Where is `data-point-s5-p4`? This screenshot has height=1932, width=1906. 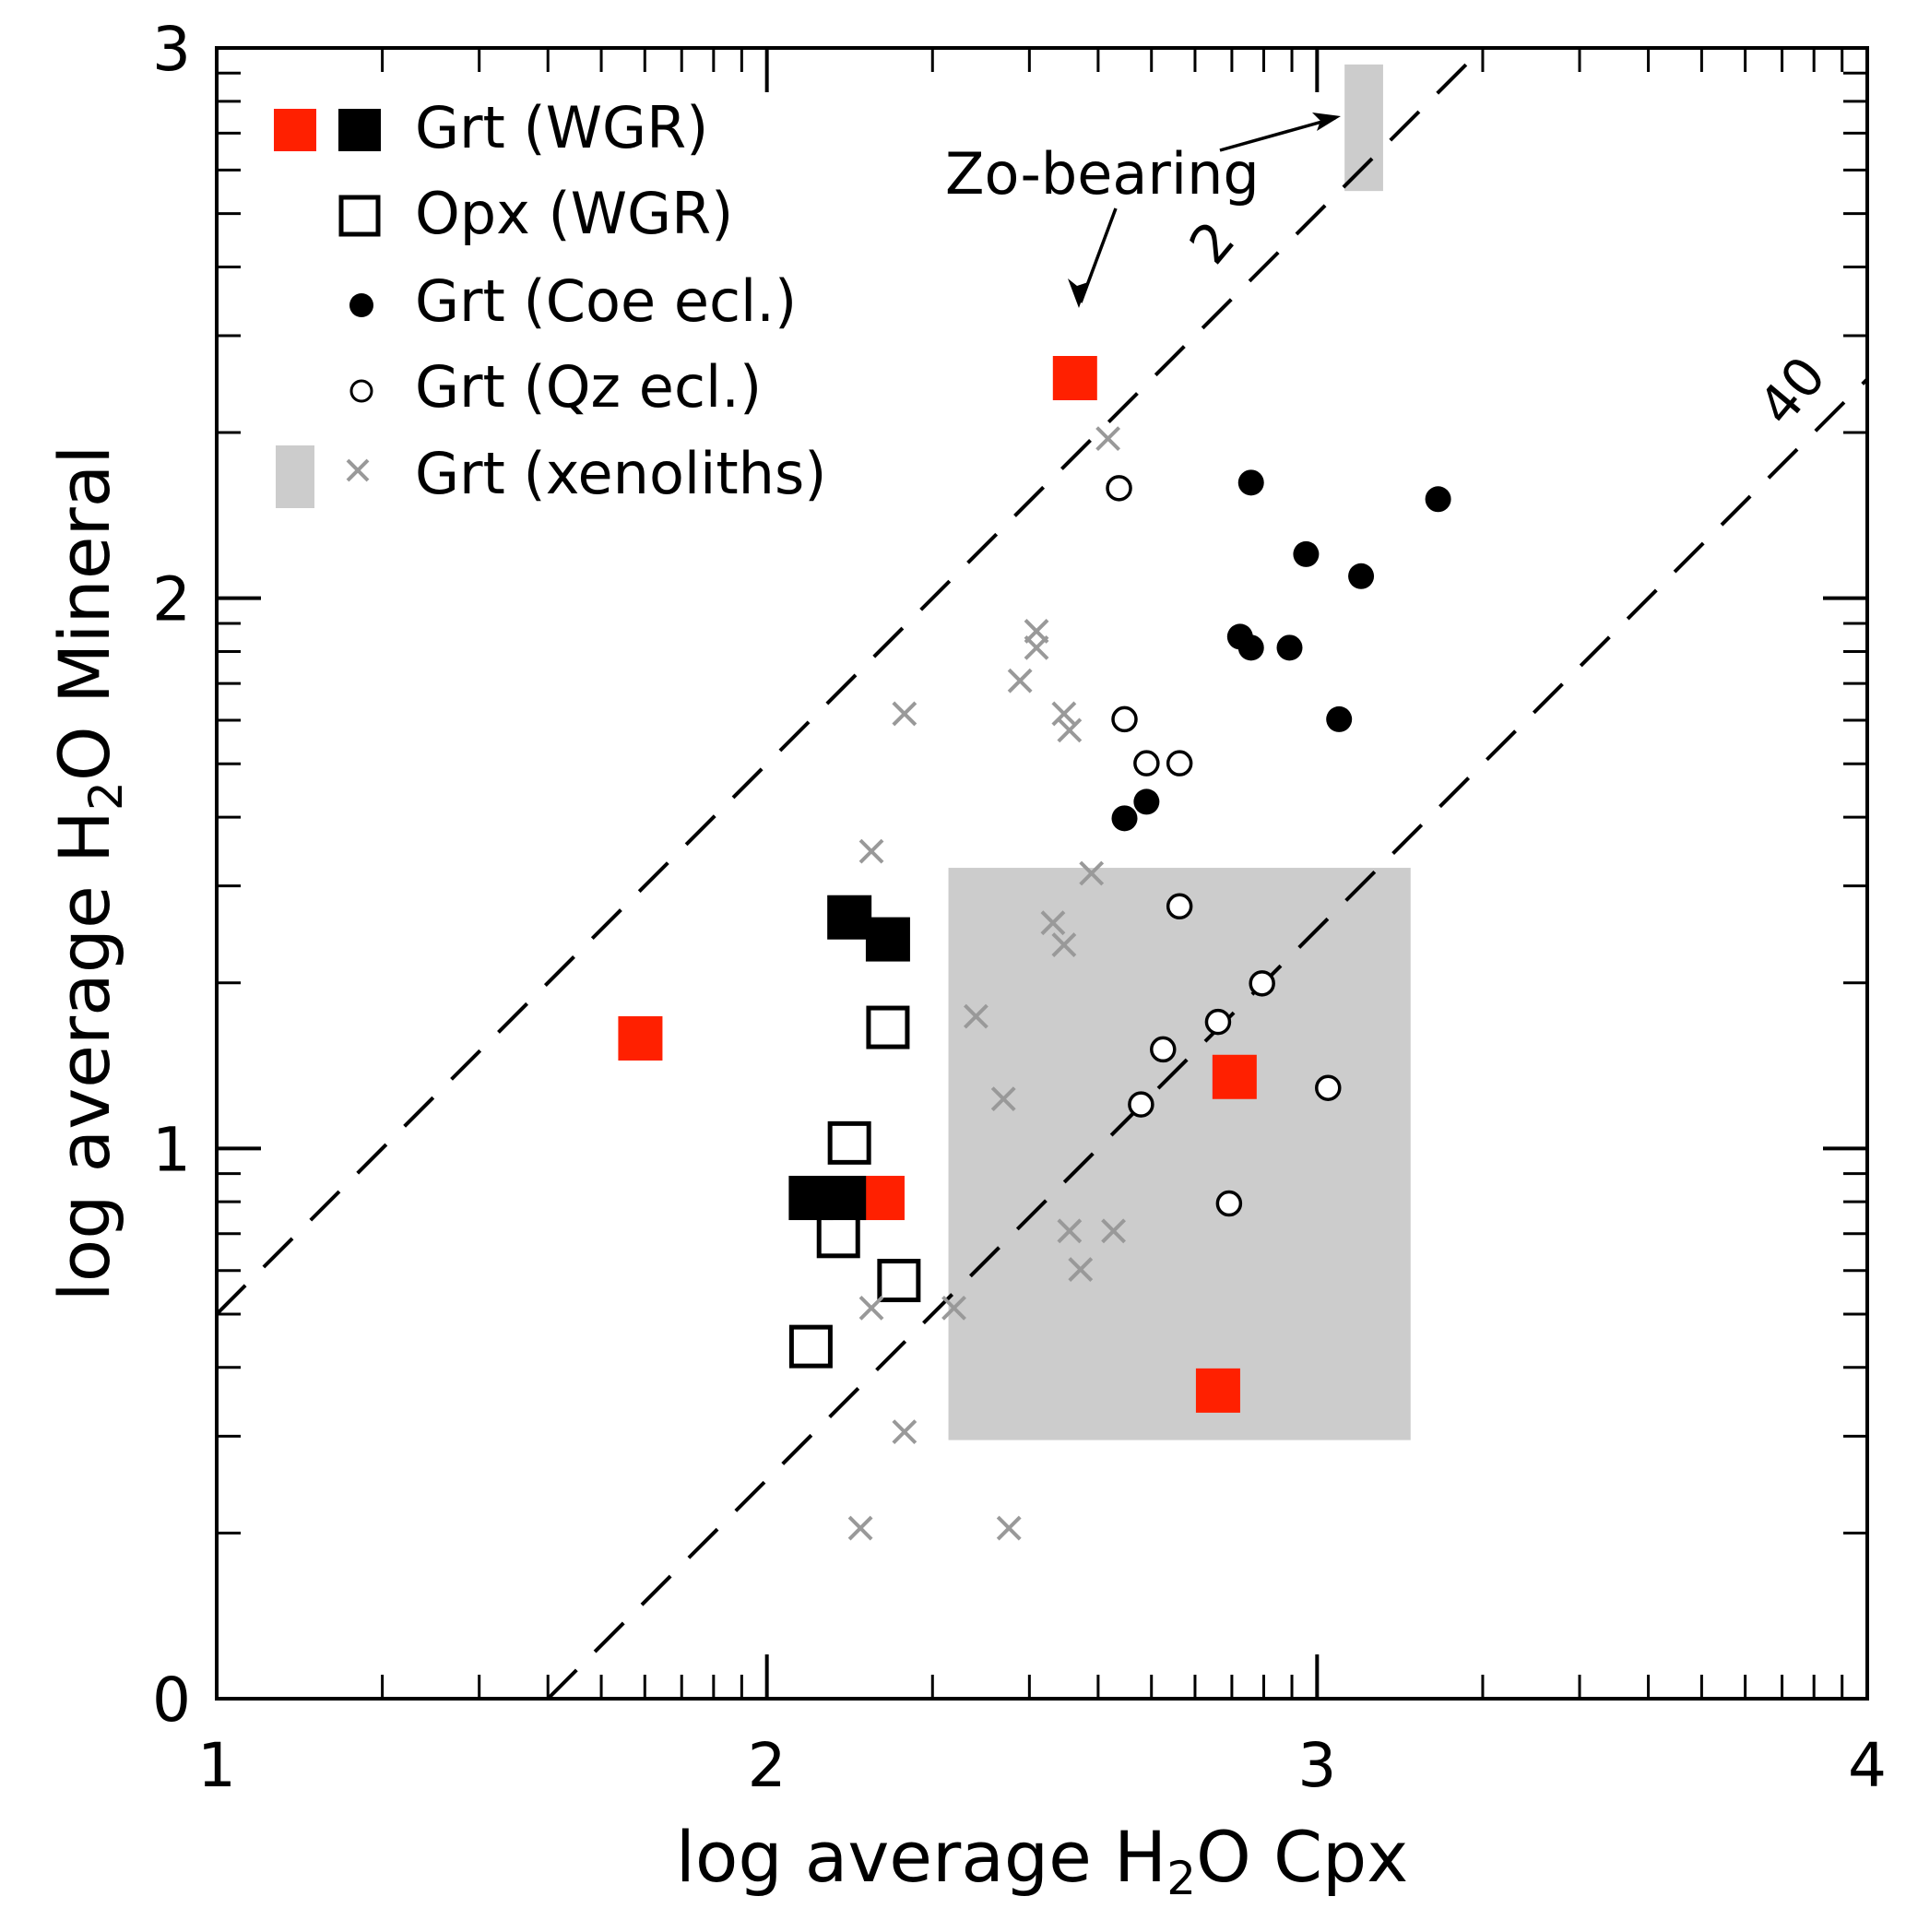 data-point-s5-p4 is located at coordinates (904, 714).